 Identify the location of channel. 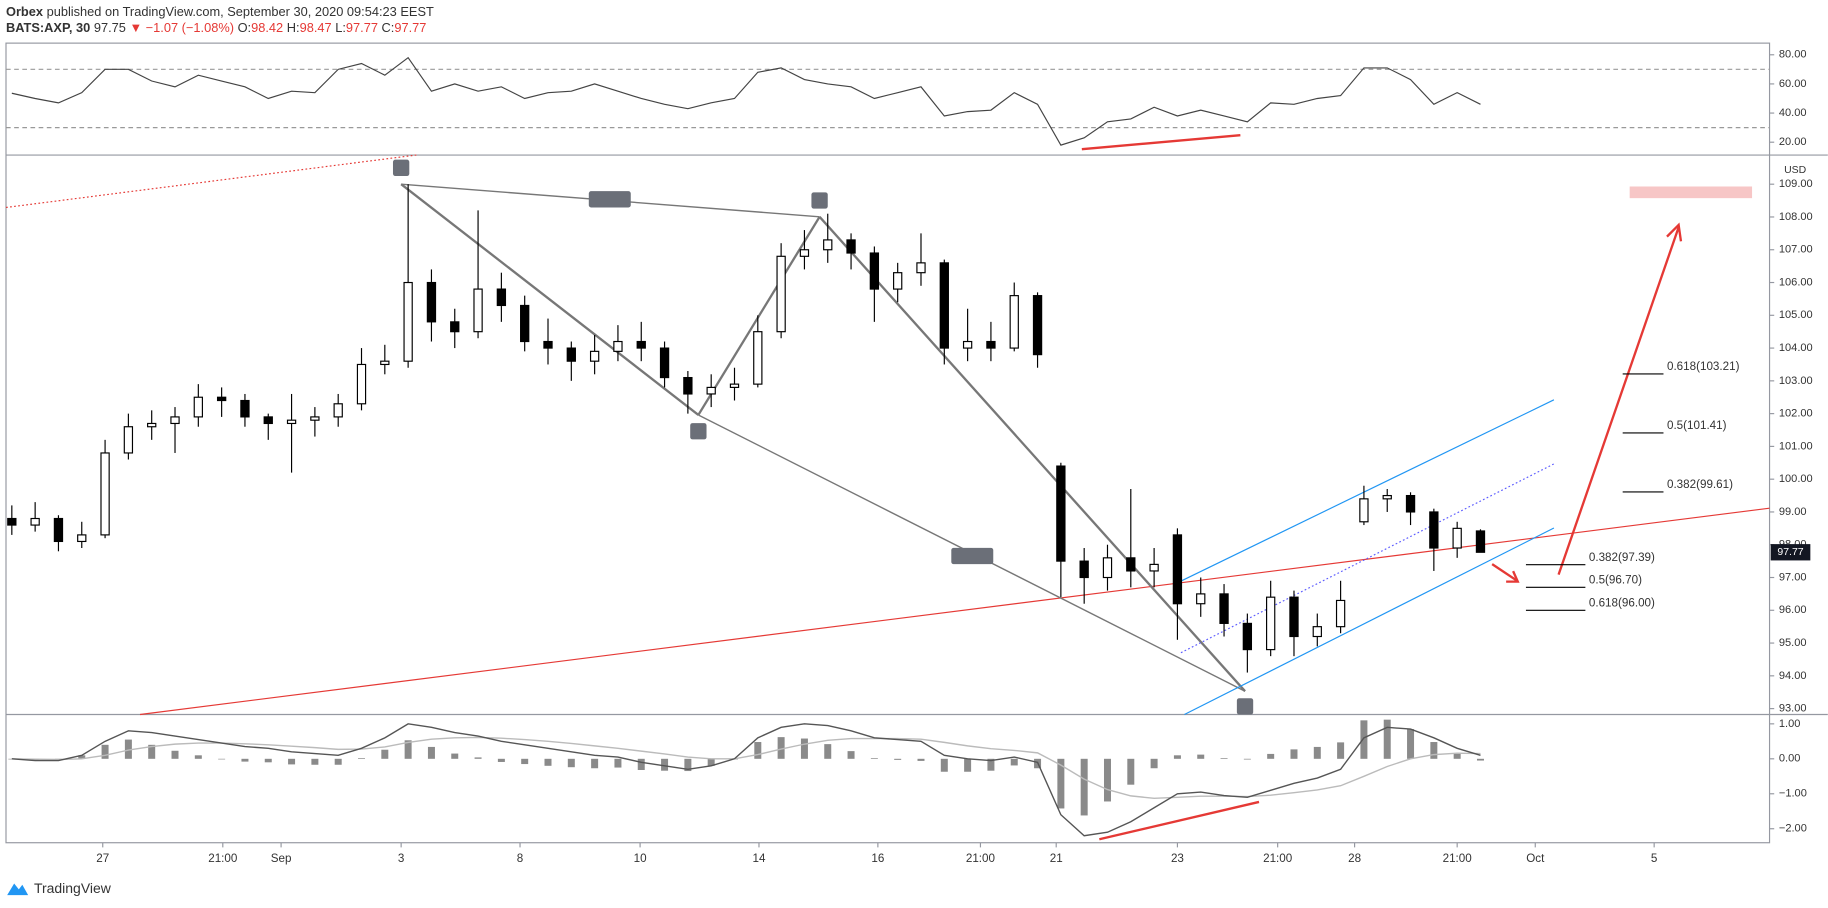
(1366, 557).